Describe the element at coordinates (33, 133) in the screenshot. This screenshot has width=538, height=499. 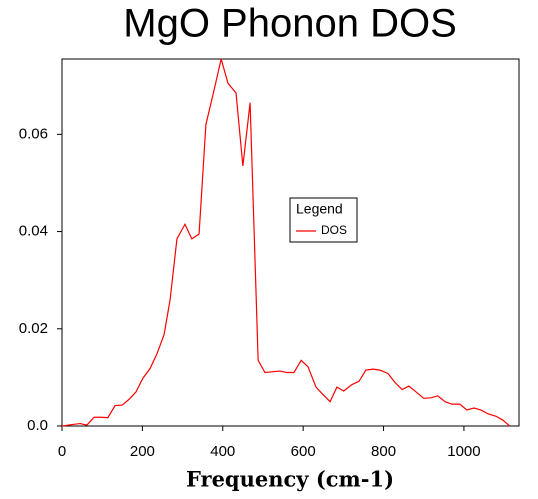
I see `y-tick-label: 0.06` at that location.